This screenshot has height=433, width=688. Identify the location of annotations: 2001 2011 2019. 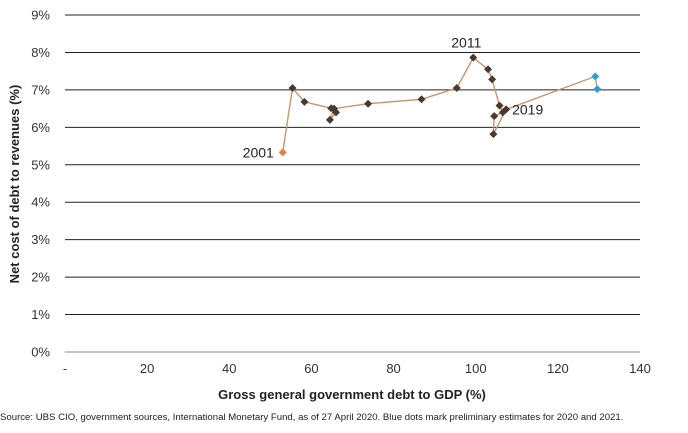
(393, 98).